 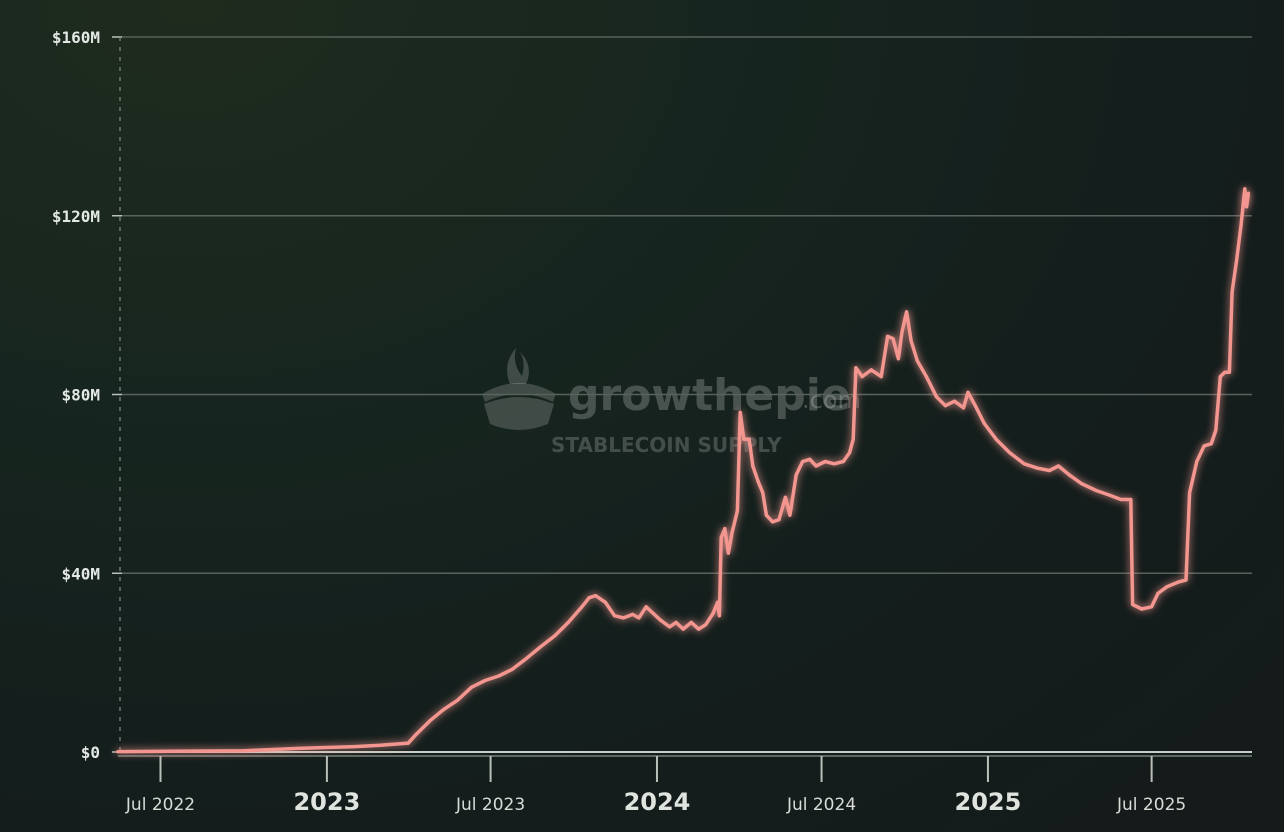 What do you see at coordinates (80, 395) in the screenshot?
I see `y-tick-label: $80M` at bounding box center [80, 395].